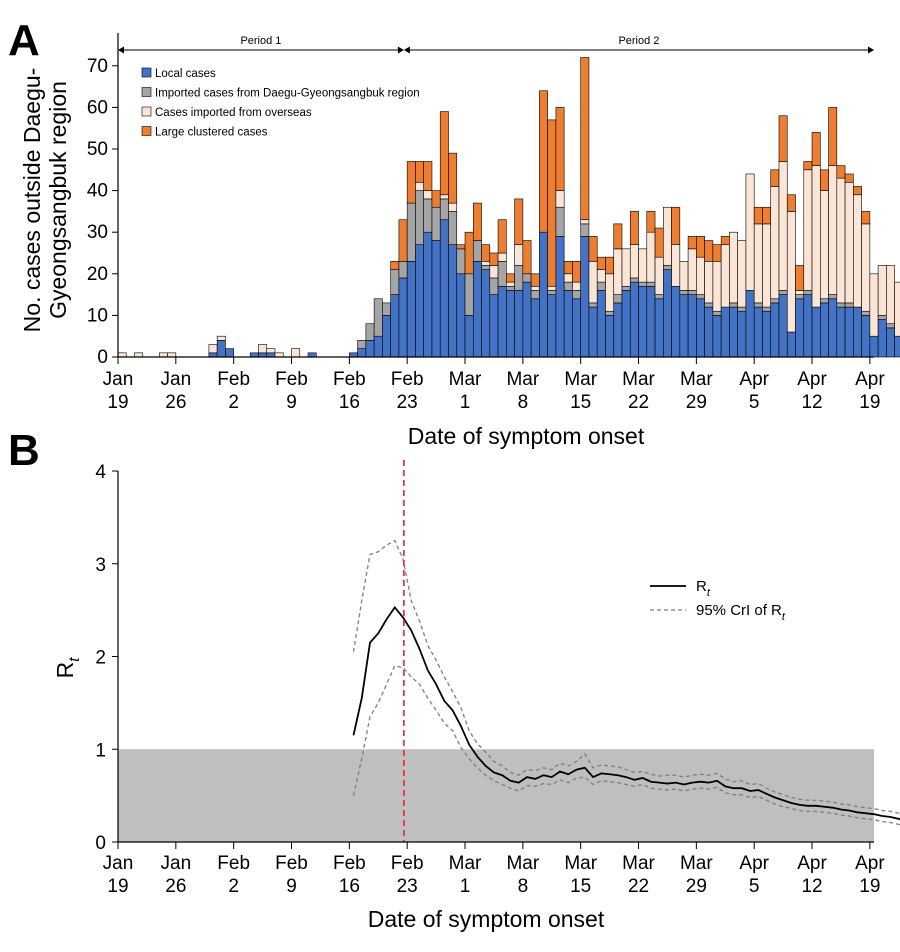 The width and height of the screenshot is (900, 952). What do you see at coordinates (24, 450) in the screenshot?
I see `panel-b-label: B` at bounding box center [24, 450].